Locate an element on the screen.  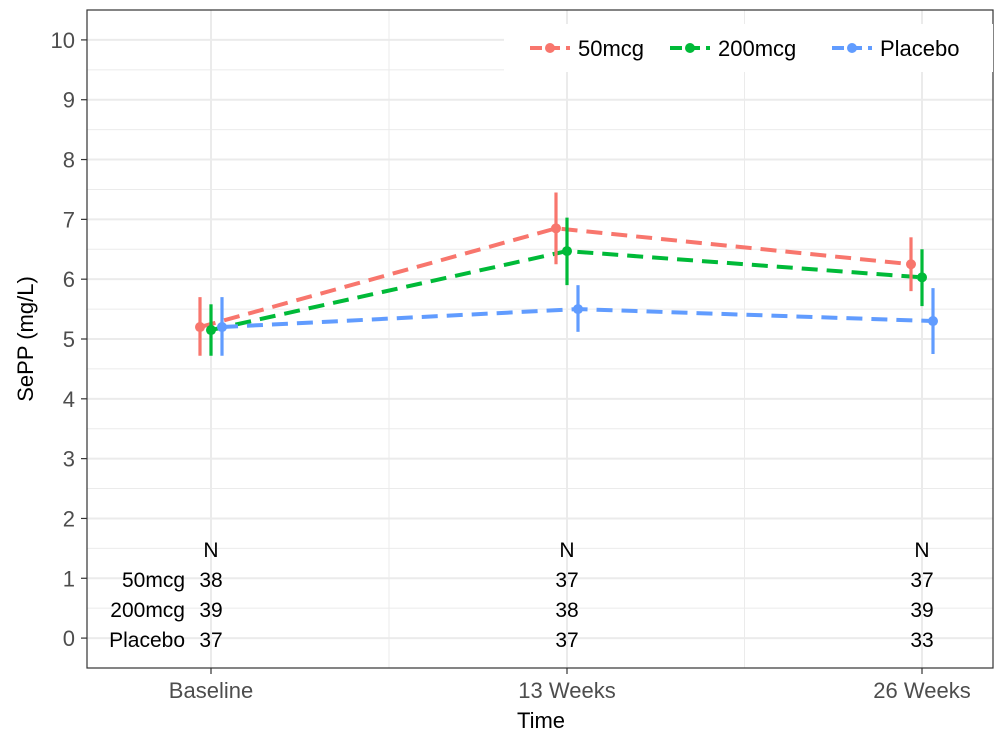
n-table-row-label: 50mcg is located at coordinates (153, 580).